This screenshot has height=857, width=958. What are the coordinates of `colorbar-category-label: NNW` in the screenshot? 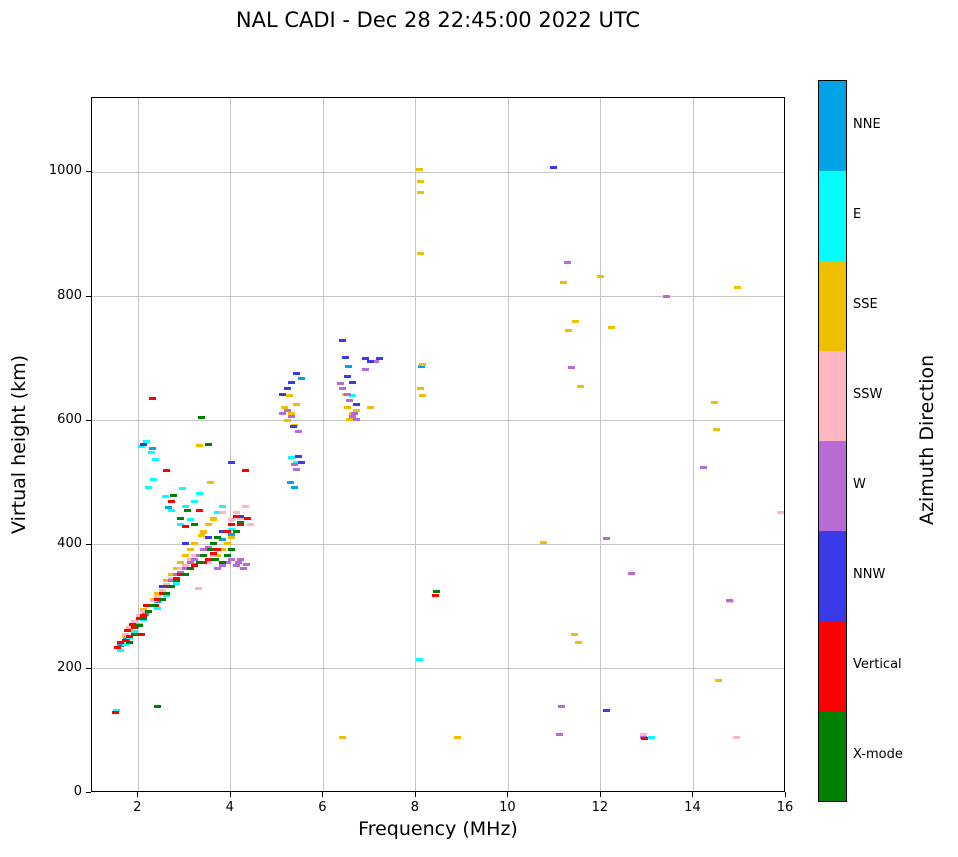 It's located at (869, 574).